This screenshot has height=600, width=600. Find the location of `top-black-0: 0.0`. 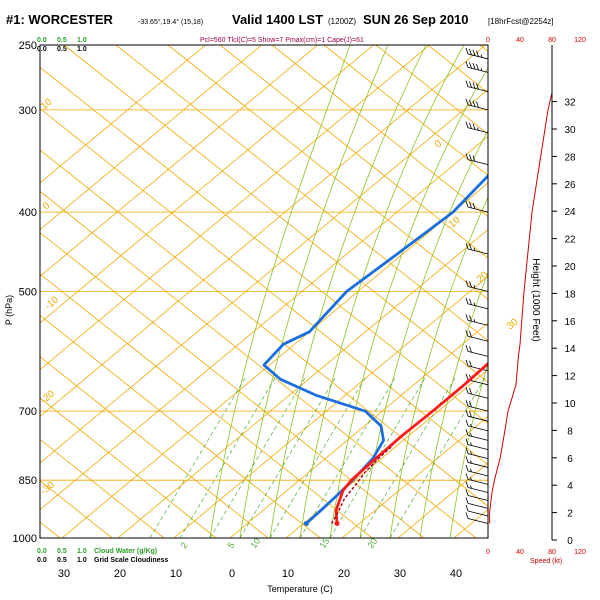

top-black-0: 0.0 is located at coordinates (42, 49).